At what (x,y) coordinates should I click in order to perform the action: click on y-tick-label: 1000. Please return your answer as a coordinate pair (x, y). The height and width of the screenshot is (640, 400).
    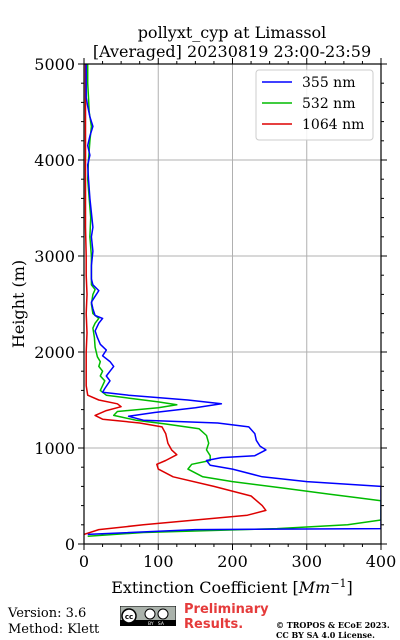
    Looking at the image, I should click on (54, 448).